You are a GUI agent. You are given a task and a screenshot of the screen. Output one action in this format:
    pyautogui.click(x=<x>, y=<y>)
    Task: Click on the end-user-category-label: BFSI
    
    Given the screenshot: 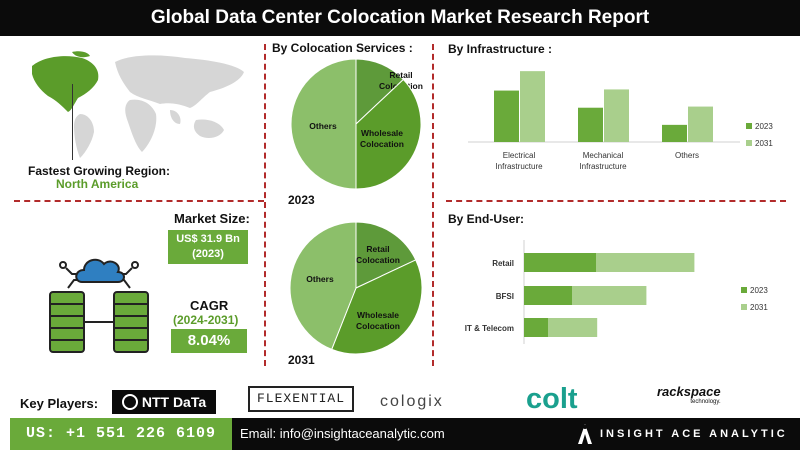 What is the action you would take?
    pyautogui.click(x=505, y=296)
    